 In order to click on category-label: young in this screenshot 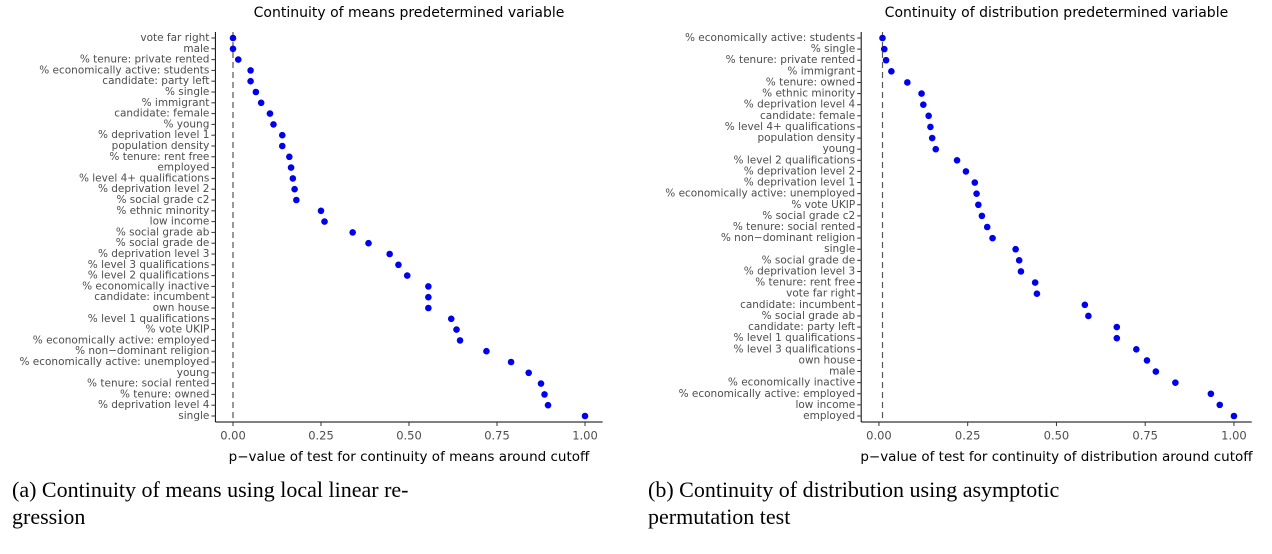, I will do `click(839, 149)`.